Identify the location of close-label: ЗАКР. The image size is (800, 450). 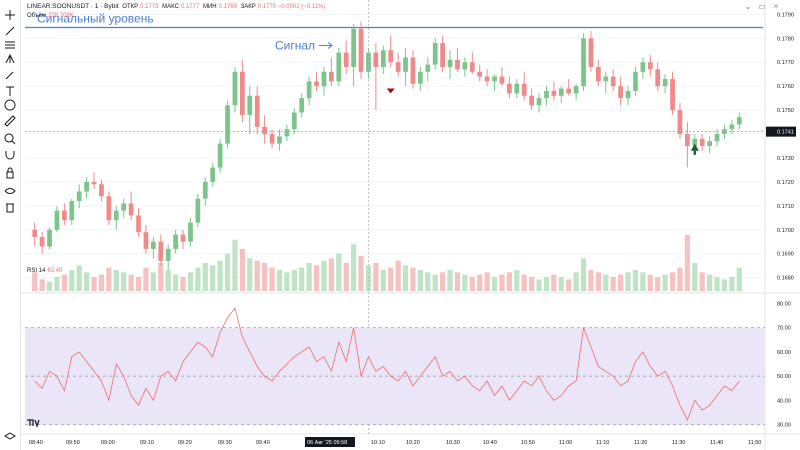
(248, 7).